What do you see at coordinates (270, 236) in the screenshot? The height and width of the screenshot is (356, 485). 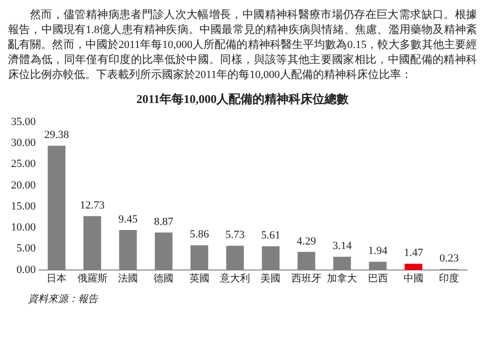 I see `data-label: 5.61` at bounding box center [270, 236].